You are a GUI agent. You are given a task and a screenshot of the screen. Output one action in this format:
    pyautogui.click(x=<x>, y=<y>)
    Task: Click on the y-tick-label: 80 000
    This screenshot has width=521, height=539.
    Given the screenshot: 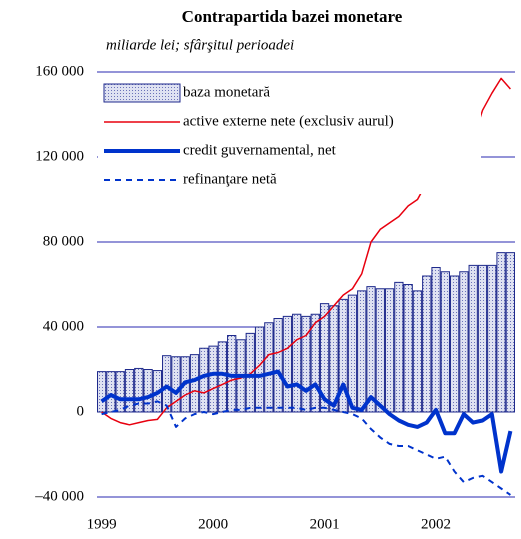 What is the action you would take?
    pyautogui.click(x=63, y=241)
    